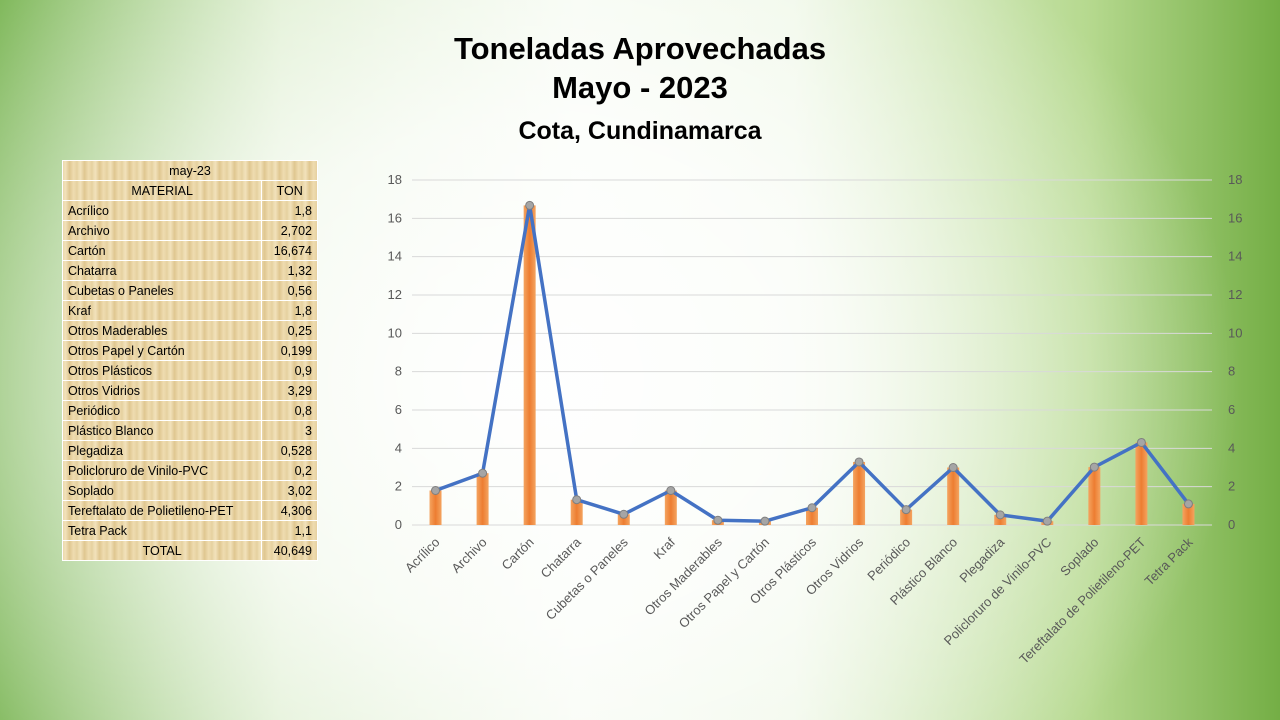 This screenshot has height=720, width=1280. What do you see at coordinates (395, 294) in the screenshot?
I see `y-tick-label-left: 12` at bounding box center [395, 294].